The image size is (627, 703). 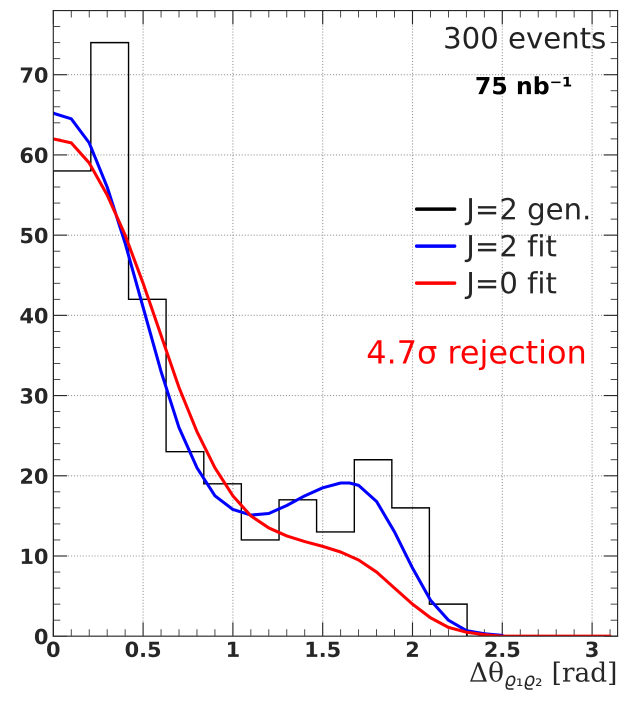 What do you see at coordinates (525, 37) in the screenshot?
I see `annotation: 300 events` at bounding box center [525, 37].